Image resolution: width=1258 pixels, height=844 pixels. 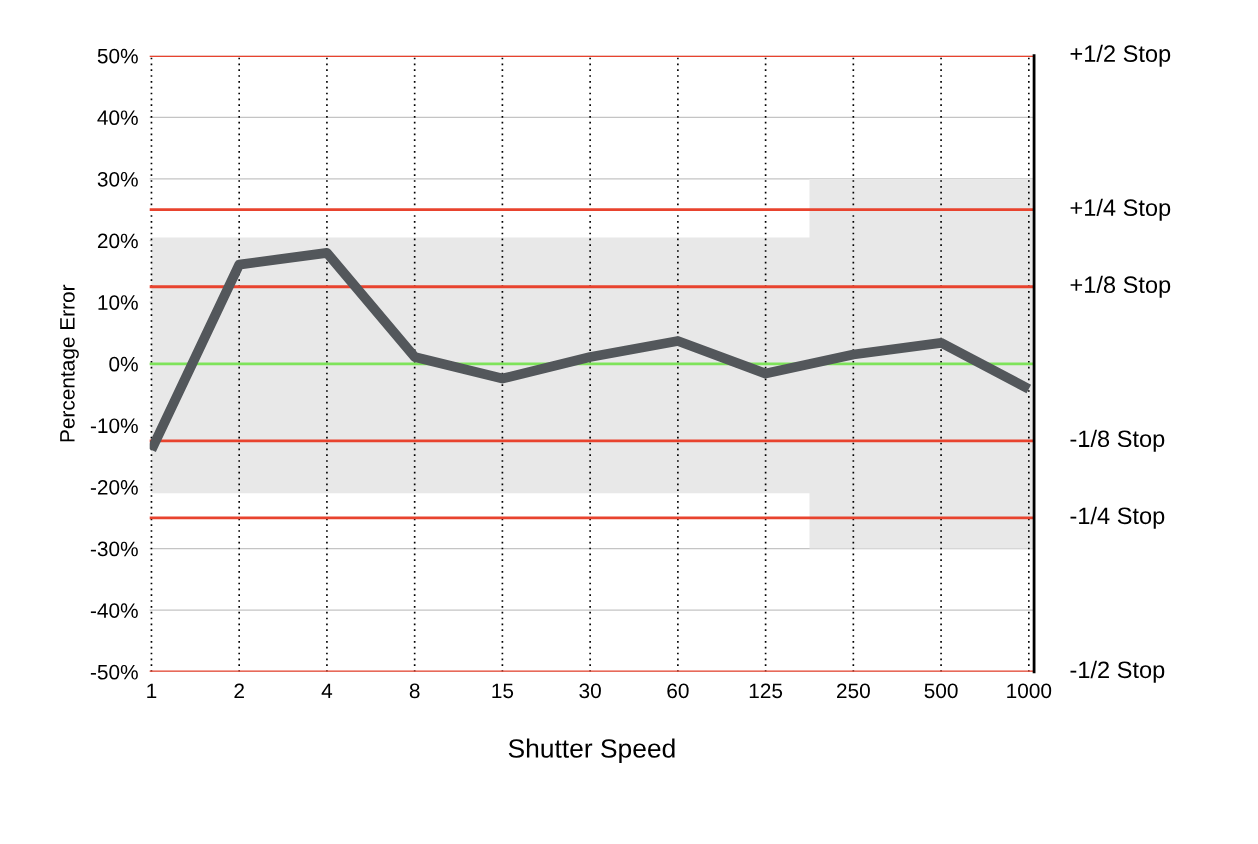 What do you see at coordinates (114, 610) in the screenshot?
I see `y-tick-label: -40%` at bounding box center [114, 610].